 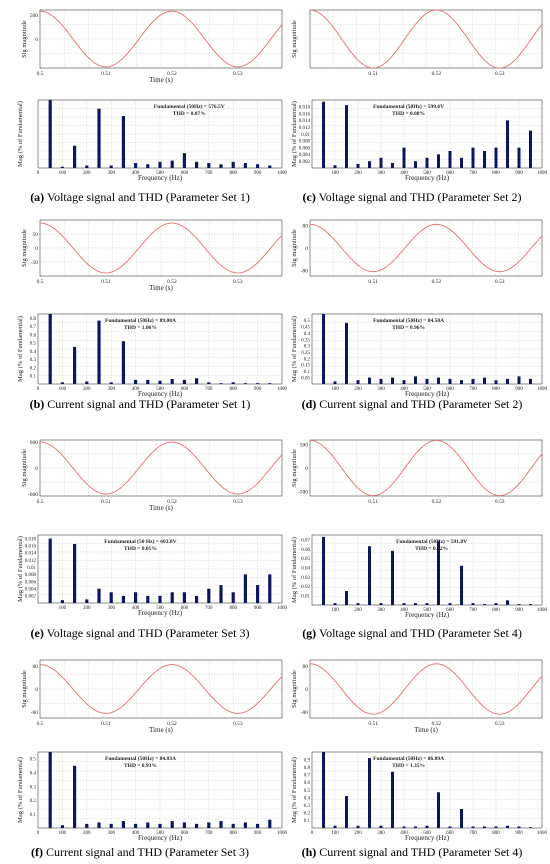 What do you see at coordinates (62, 601) in the screenshot?
I see `bar-h100` at bounding box center [62, 601].